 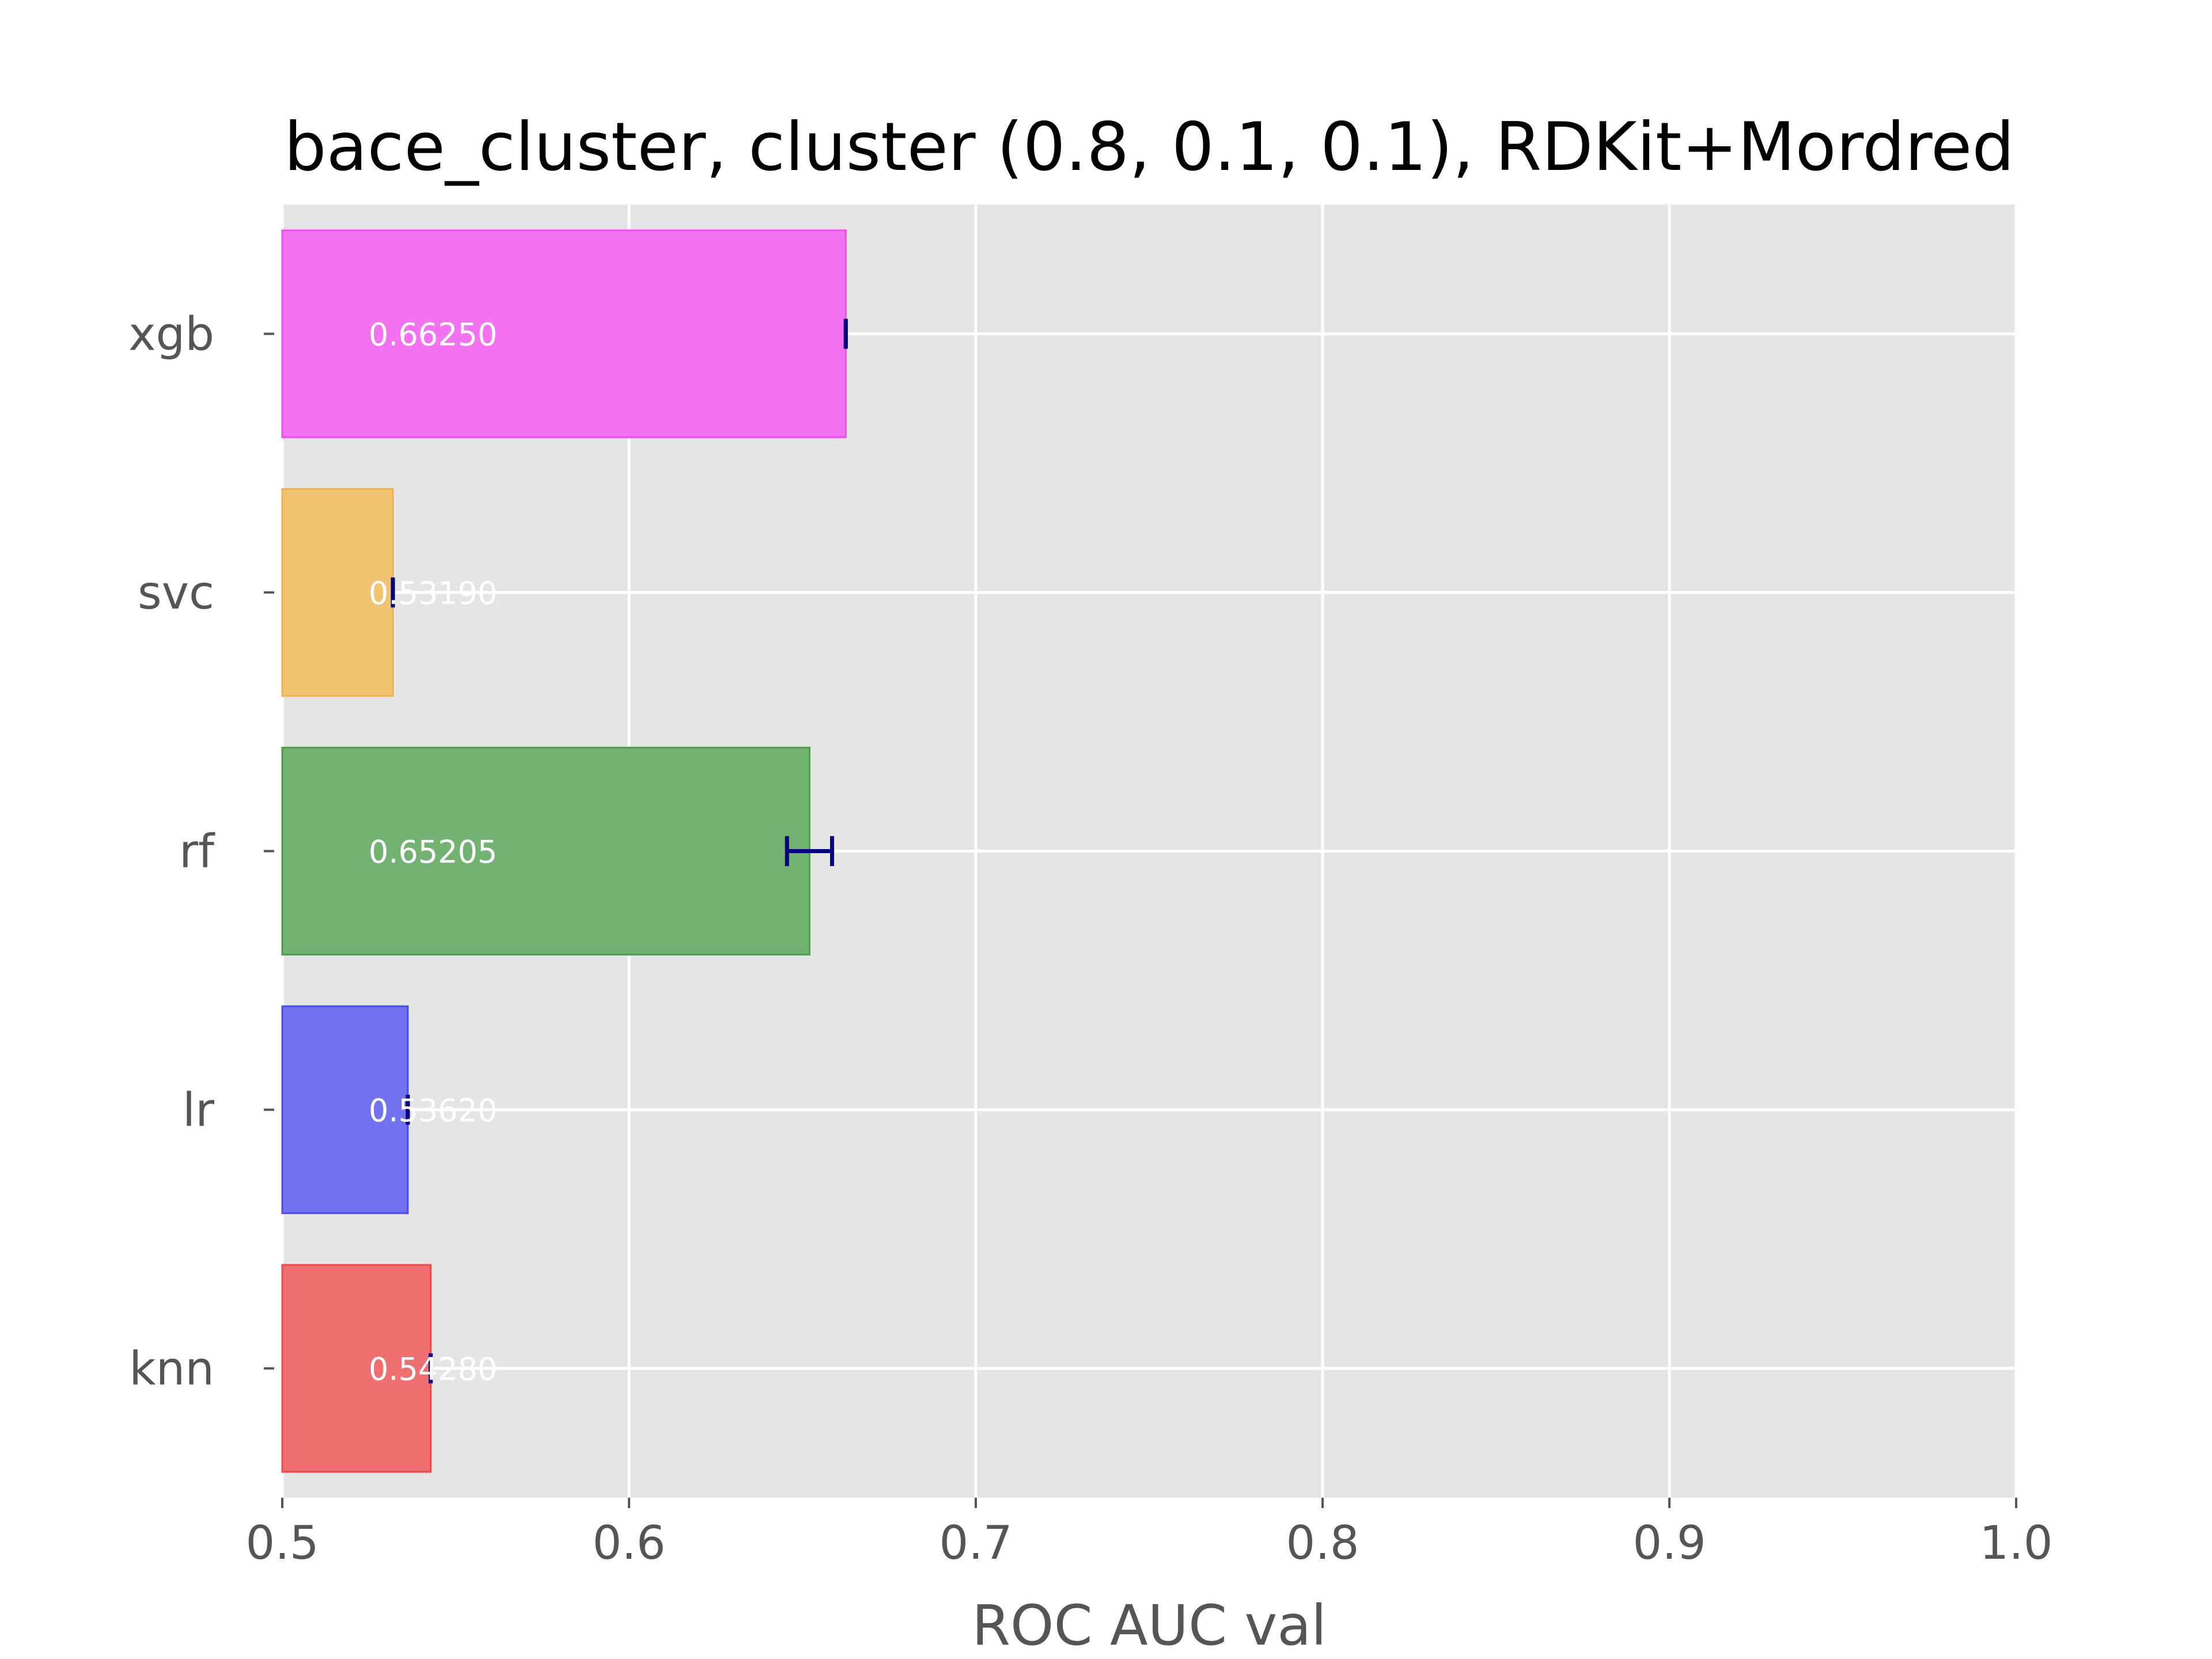 What do you see at coordinates (433, 1369) in the screenshot?
I see `value-label-knn: 0.54280` at bounding box center [433, 1369].